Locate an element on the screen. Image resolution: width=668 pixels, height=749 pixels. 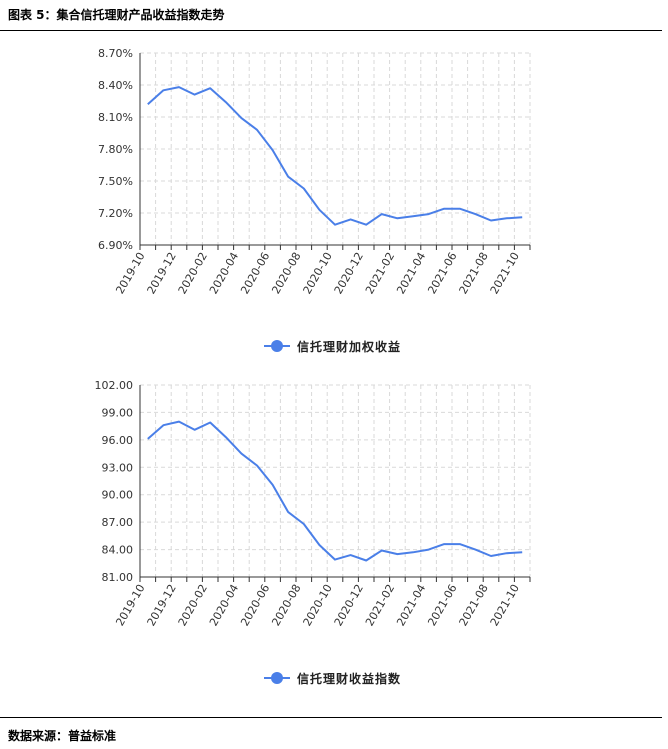
chart1-y-tick-label: 96.00 is located at coordinates (118, 440).